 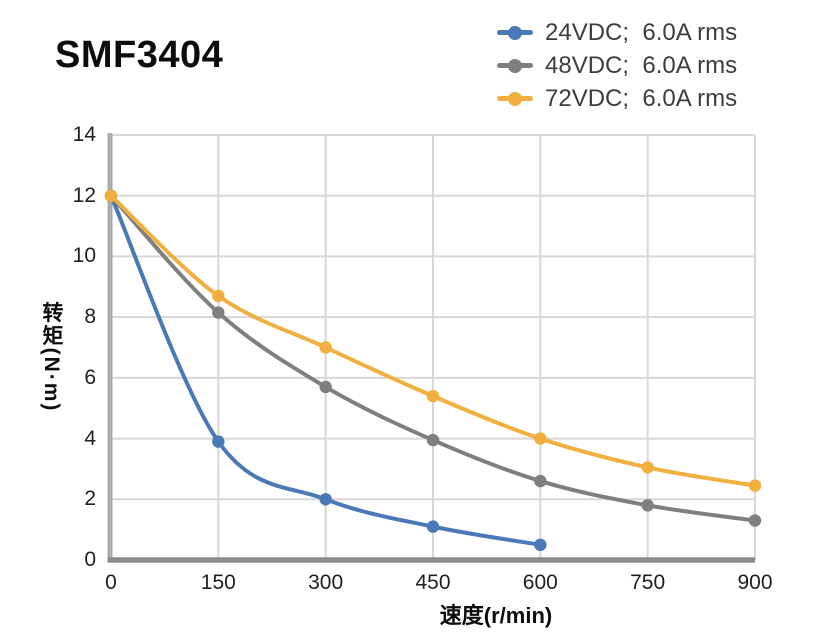 I want to click on y-tick-label: 8, so click(x=90, y=317).